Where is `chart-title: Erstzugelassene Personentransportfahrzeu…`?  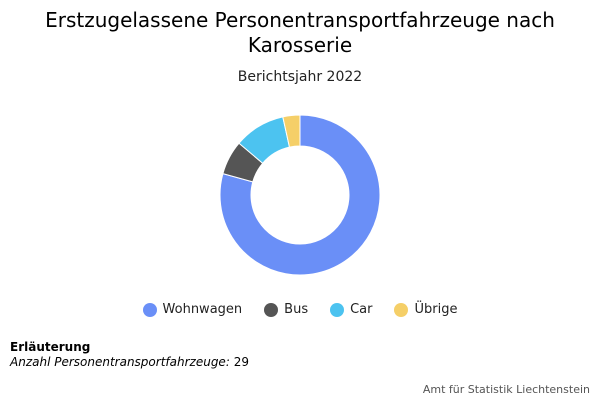 chart-title: Erstzugelassene Personentransportfahrzeu… is located at coordinates (300, 33).